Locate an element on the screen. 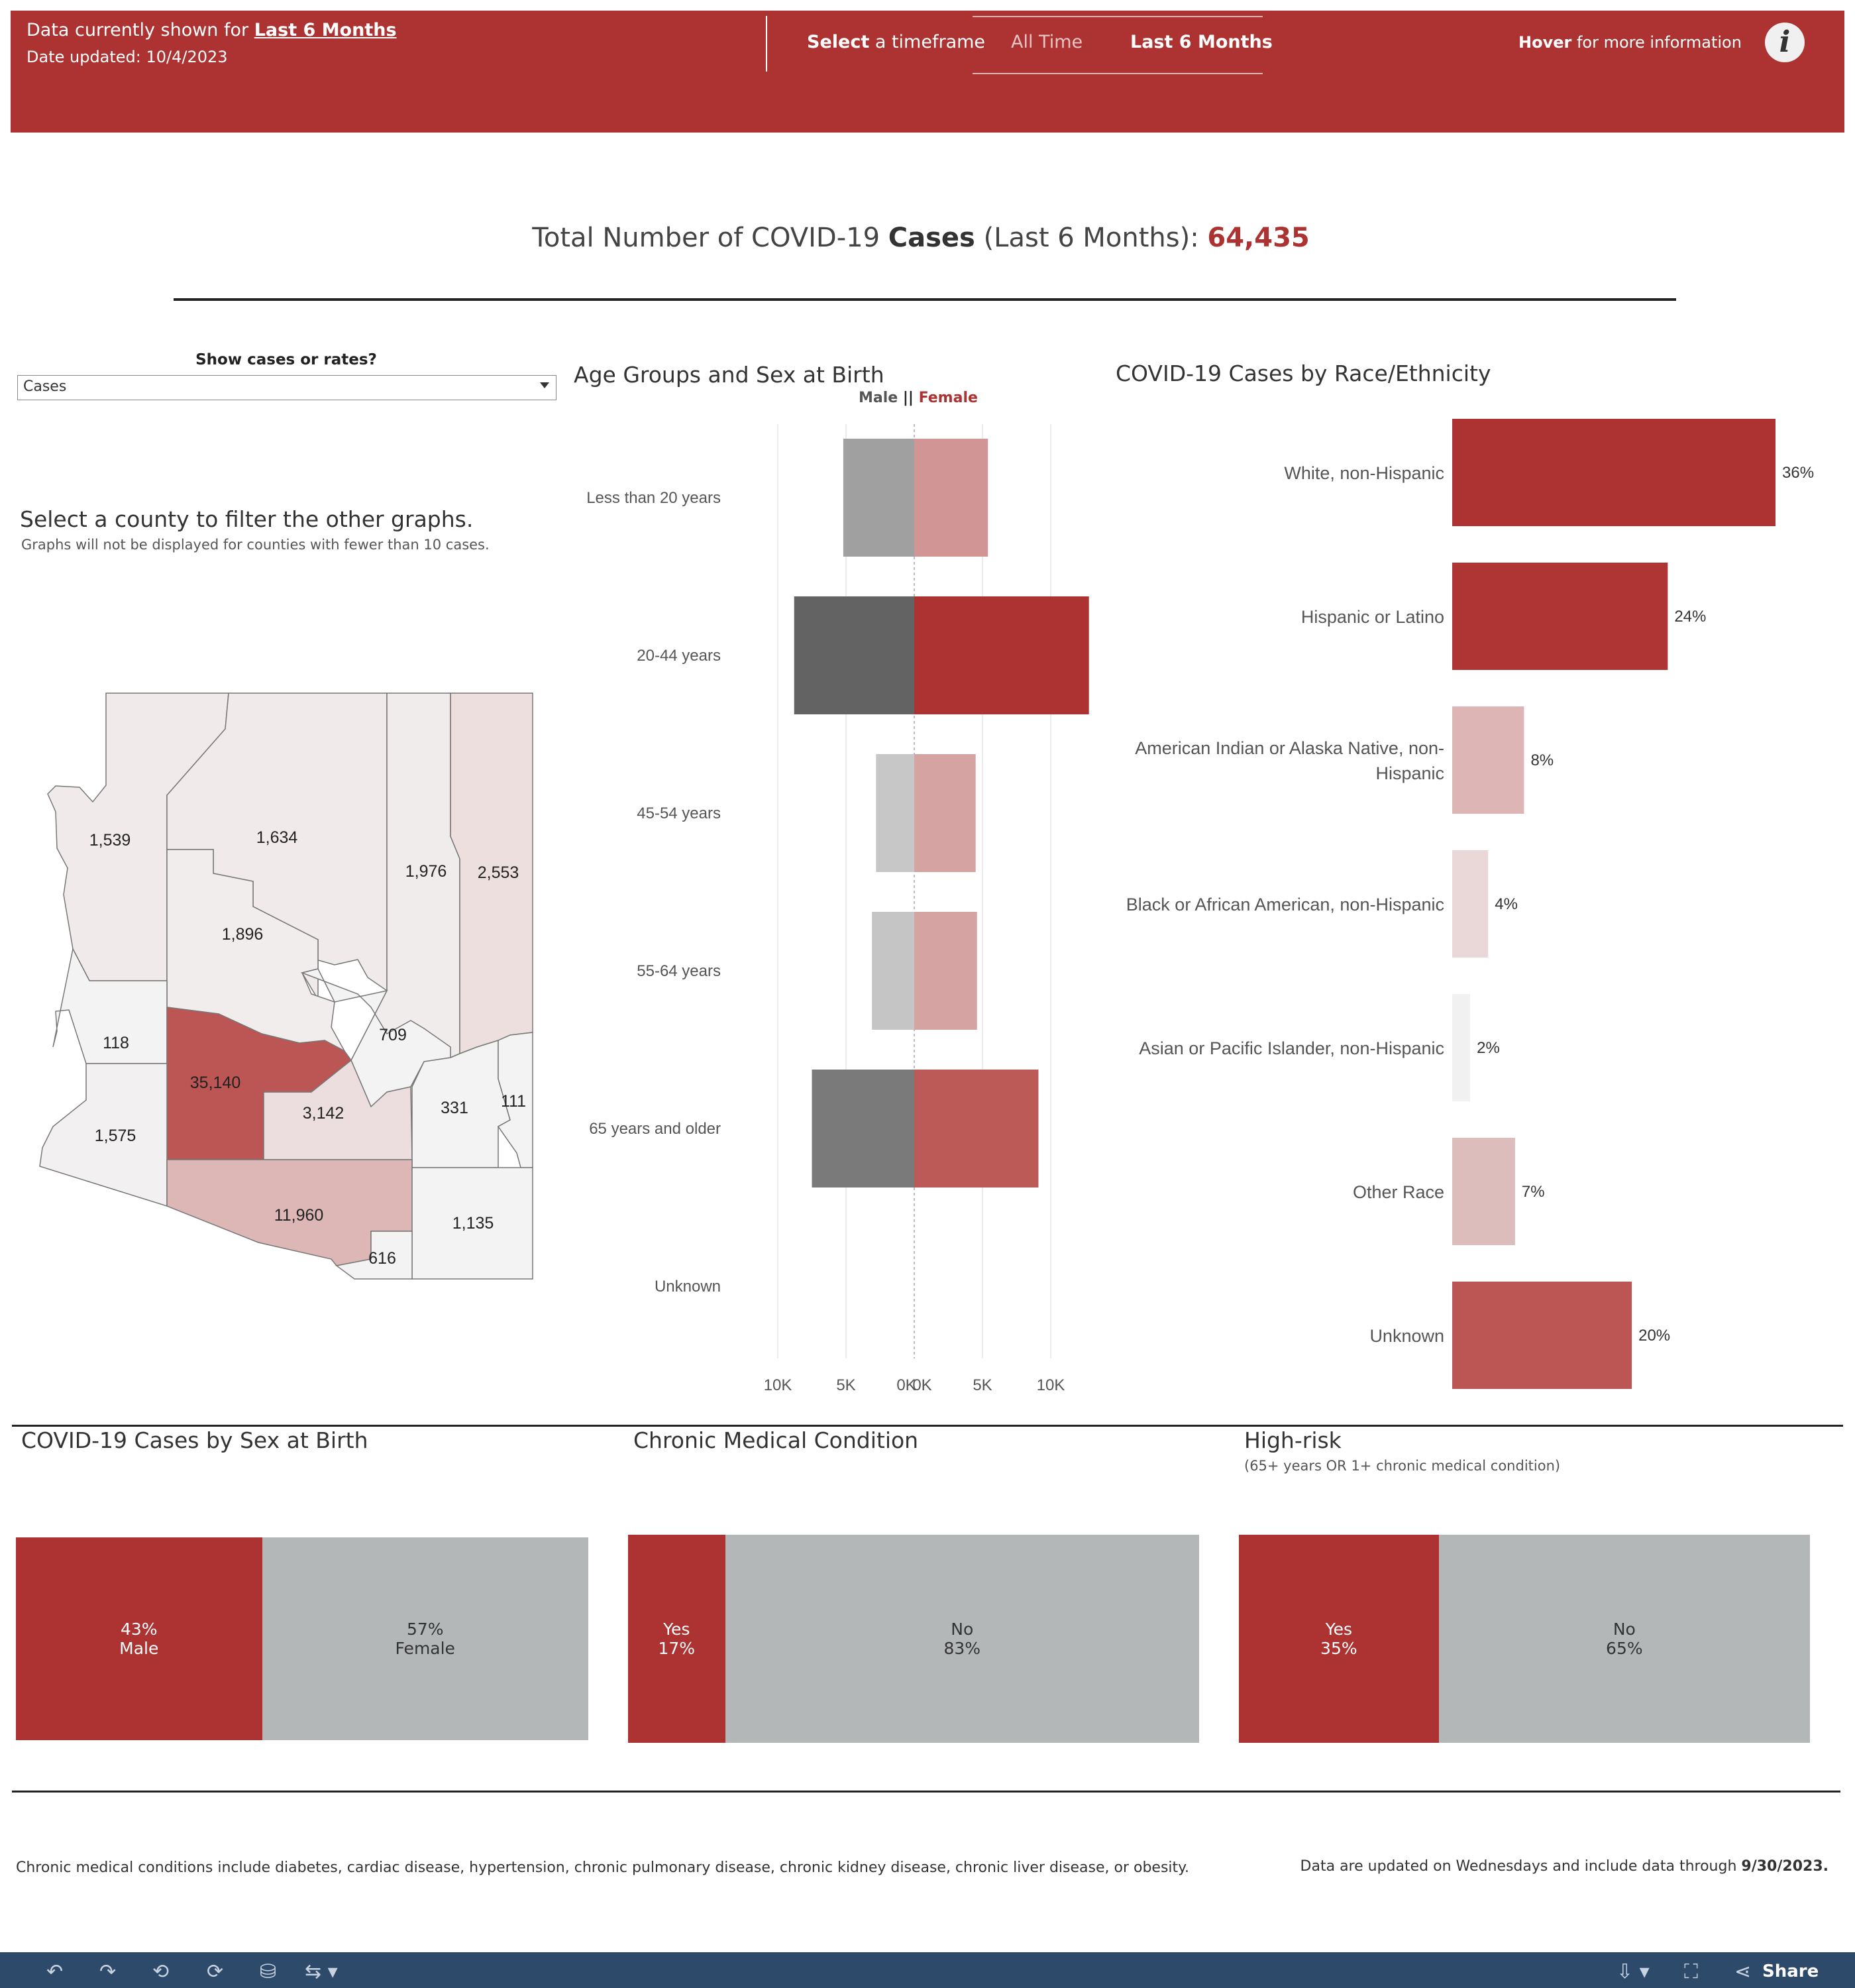 This screenshot has height=1988, width=1855. highrisk-no-pct: 65% is located at coordinates (1624, 1648).